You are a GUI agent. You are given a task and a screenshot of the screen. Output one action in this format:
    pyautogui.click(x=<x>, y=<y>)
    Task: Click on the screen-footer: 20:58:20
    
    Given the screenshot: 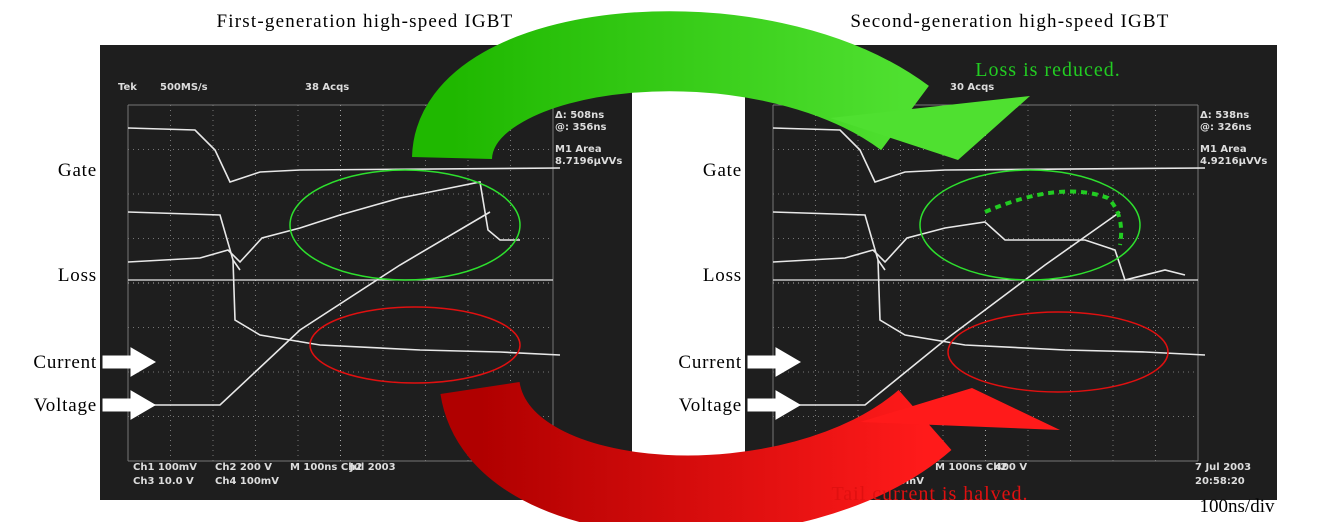 What is the action you would take?
    pyautogui.click(x=1220, y=481)
    